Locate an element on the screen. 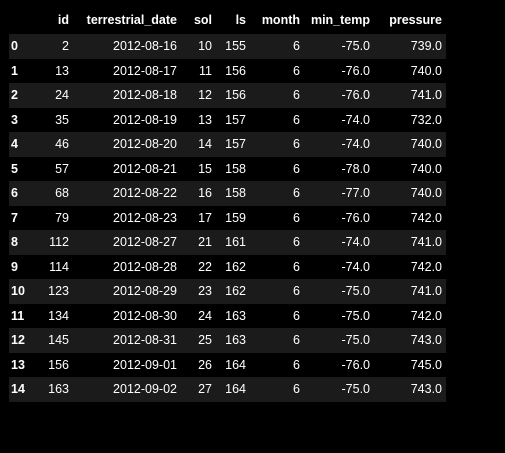  cell-id: 123 is located at coordinates (58, 291).